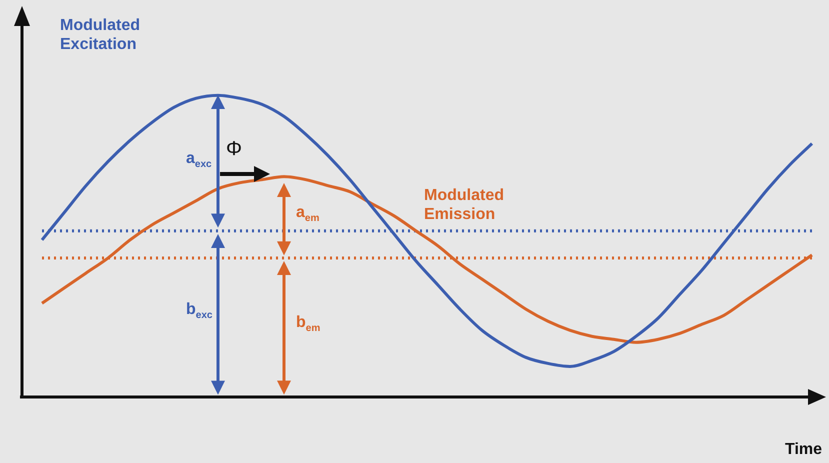  I want to click on annotation: a$_{exc}$, so click(199, 160).